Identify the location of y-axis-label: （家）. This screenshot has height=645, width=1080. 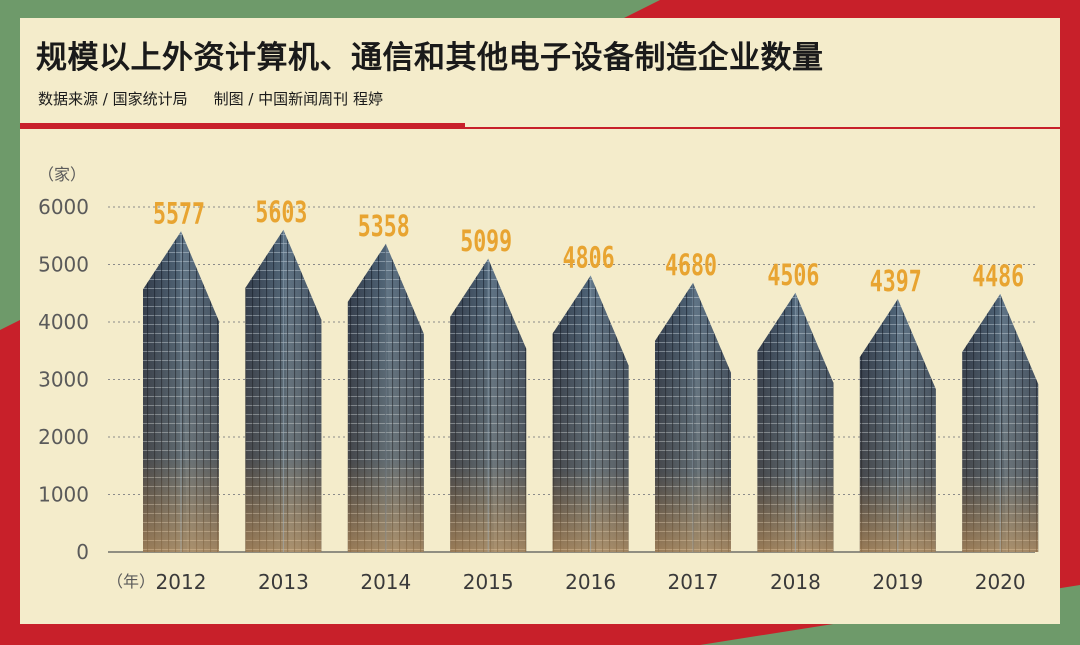
(62, 174).